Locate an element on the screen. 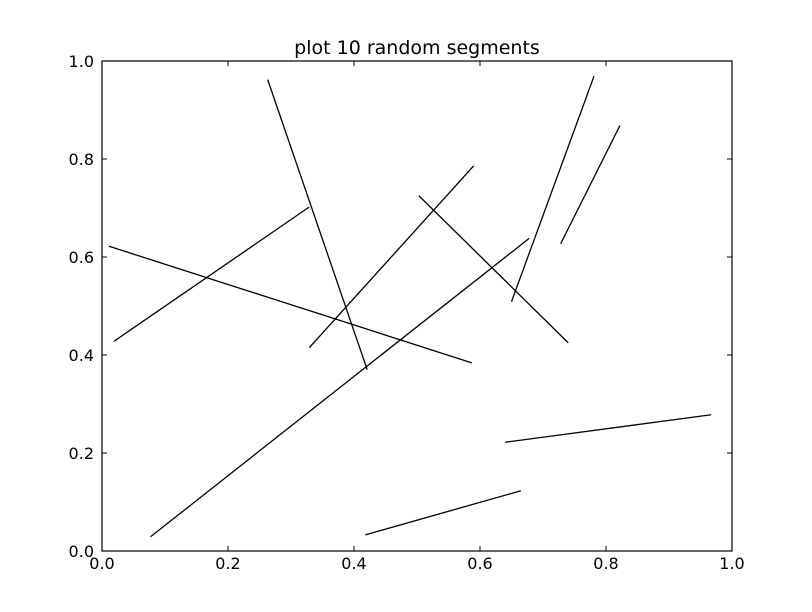 The height and width of the screenshot is (612, 812). y-tick-label: 0.6 is located at coordinates (81, 257).